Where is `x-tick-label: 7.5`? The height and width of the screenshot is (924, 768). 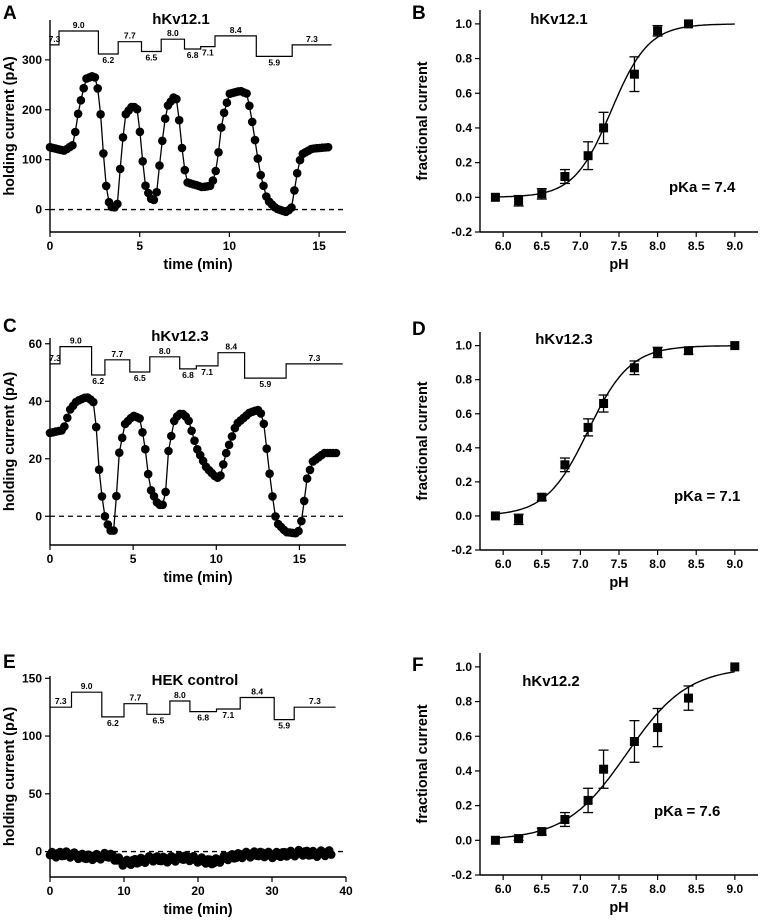 x-tick-label: 7.5 is located at coordinates (619, 889).